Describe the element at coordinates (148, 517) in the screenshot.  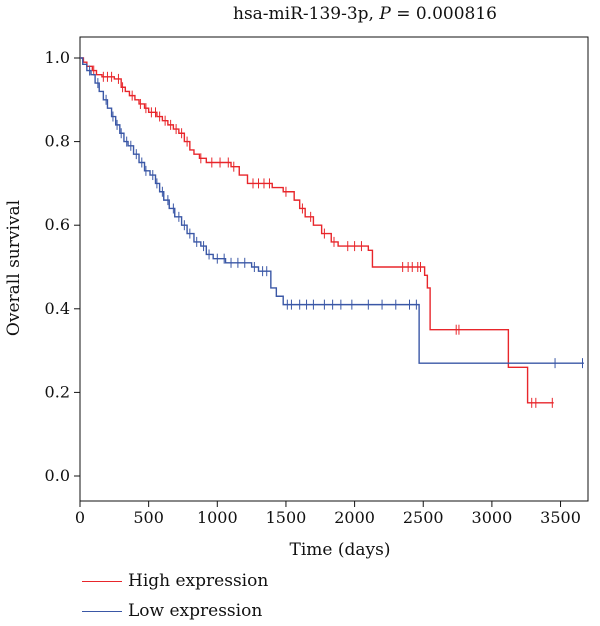
I see `x-tick-label: 500` at that location.